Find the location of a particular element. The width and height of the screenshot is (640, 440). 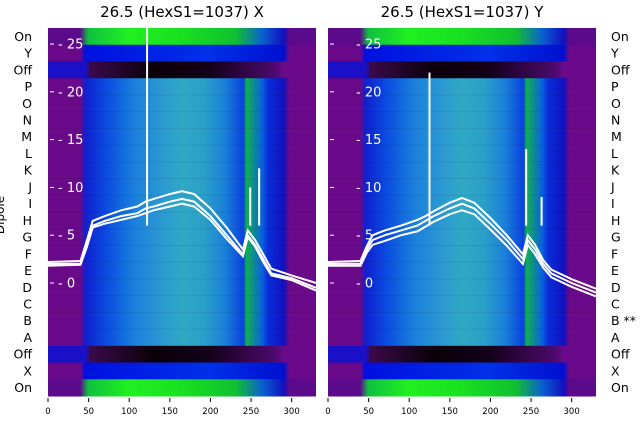

overlay-y-tick-label: - 5 is located at coordinates (66, 236).